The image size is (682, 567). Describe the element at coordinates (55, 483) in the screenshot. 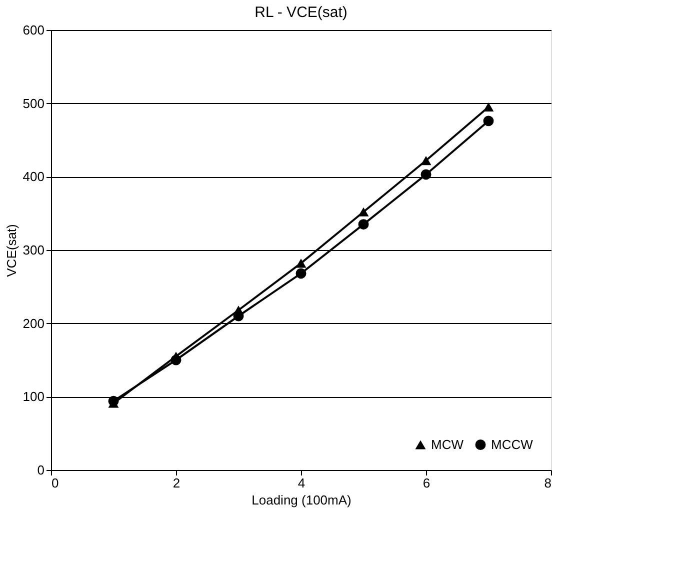

I see `x-tick-label: 0` at that location.